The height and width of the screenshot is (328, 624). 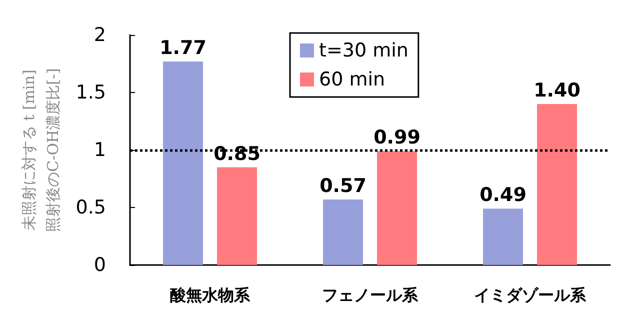 I want to click on text: 1.77, so click(x=183, y=47).